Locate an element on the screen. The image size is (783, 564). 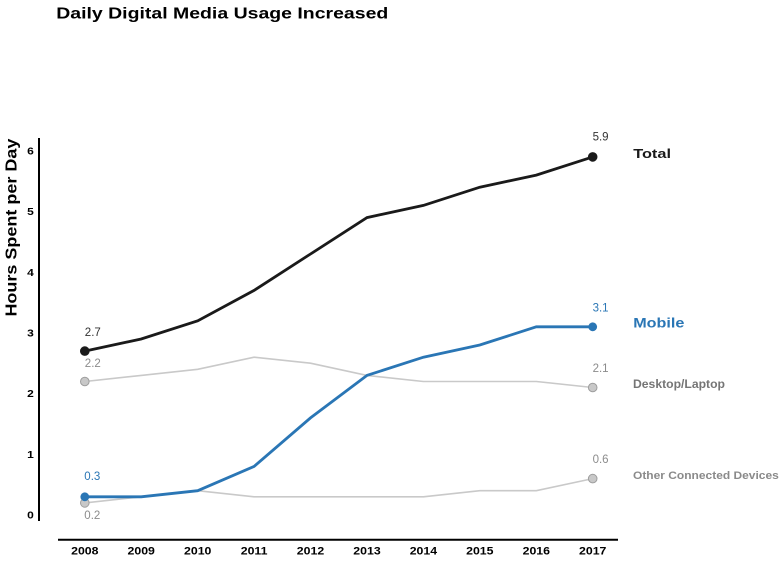
svg-text: 3 is located at coordinates (30, 333).